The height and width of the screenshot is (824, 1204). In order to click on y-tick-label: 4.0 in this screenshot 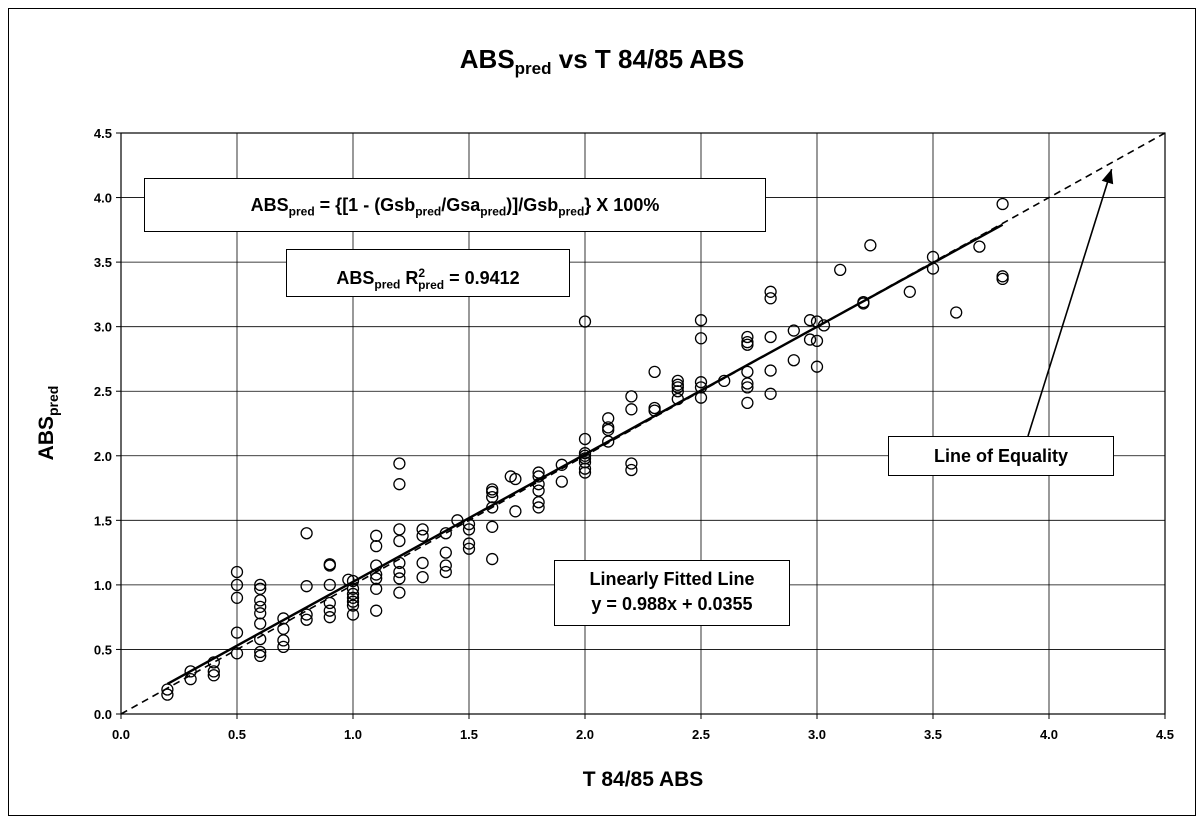, I will do `click(103, 198)`.